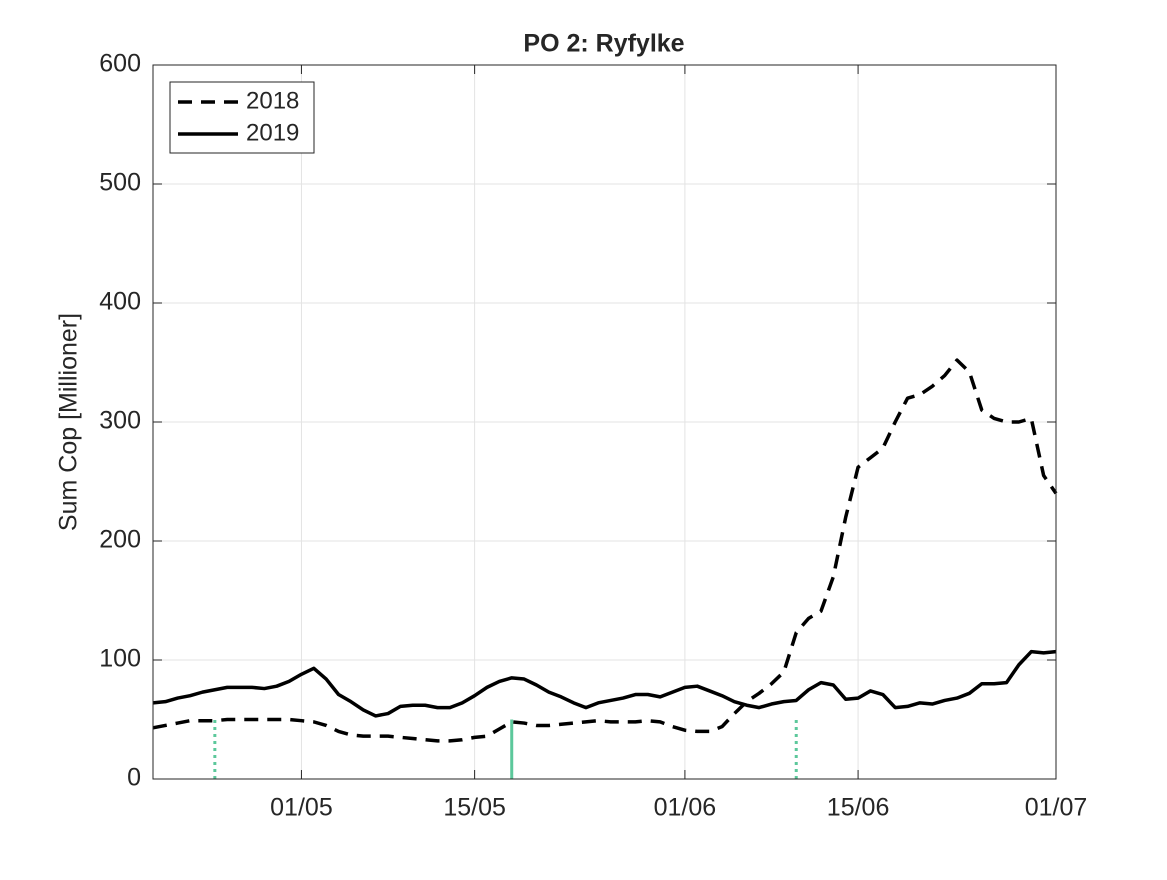 Image resolution: width=1167 pixels, height=880 pixels. Describe the element at coordinates (603, 44) in the screenshot. I see `chart-title: PO 2: Ryfylke` at that location.